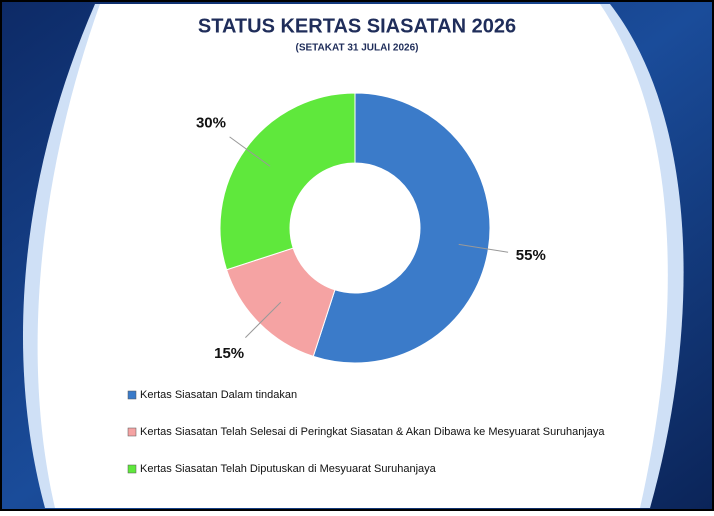  I want to click on data-label: 55%, so click(531, 255).